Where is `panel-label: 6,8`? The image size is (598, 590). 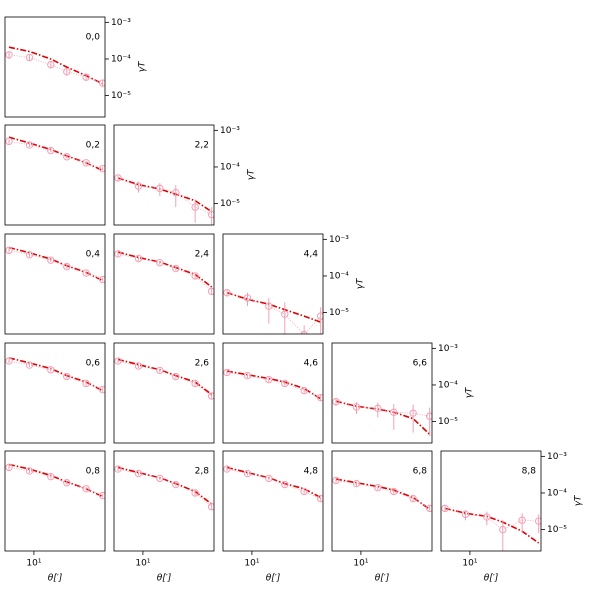
panel-label: 6,8 is located at coordinates (420, 472).